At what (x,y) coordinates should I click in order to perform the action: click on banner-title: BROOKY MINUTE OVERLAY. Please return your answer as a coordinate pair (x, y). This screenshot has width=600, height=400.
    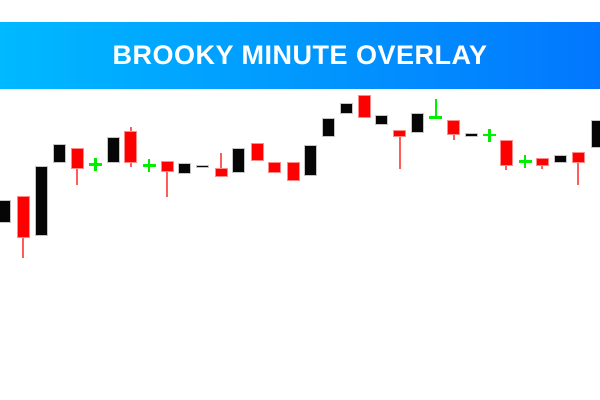
    Looking at the image, I should click on (300, 55).